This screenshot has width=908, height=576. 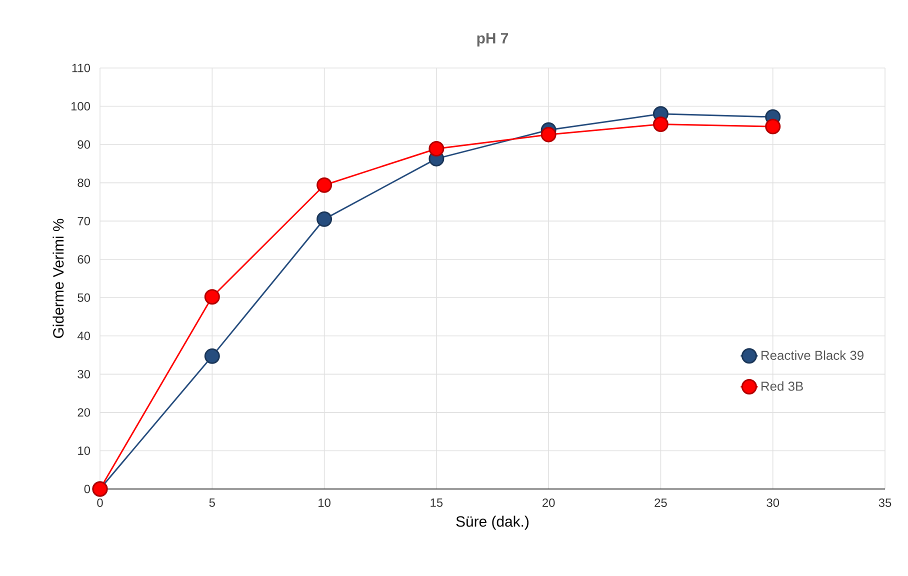 I want to click on y-tick-label: 20, so click(x=84, y=412).